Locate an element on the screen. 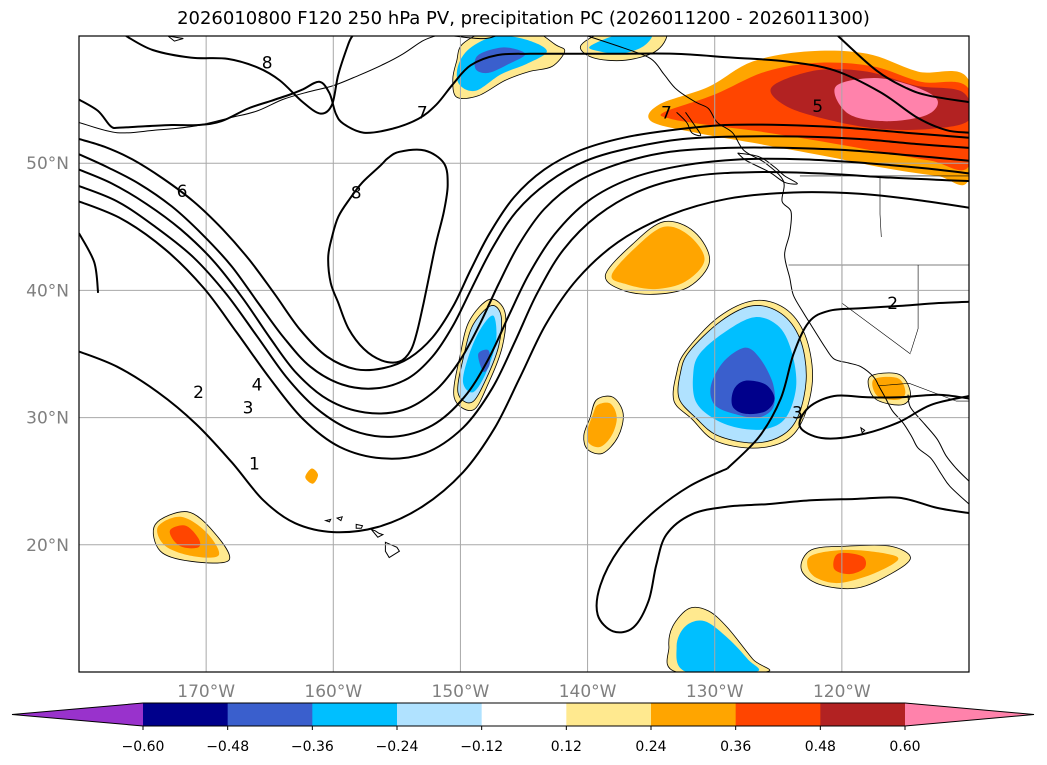 Image resolution: width=1047 pixels, height=765 pixels. colorbar-extend-high is located at coordinates (969, 714).